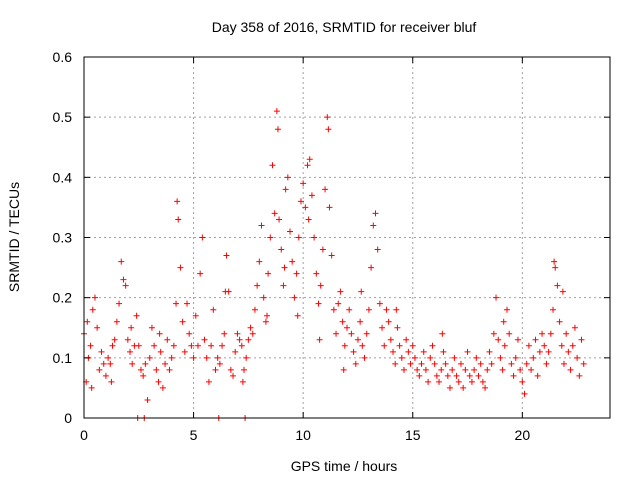  What do you see at coordinates (413, 435) in the screenshot?
I see `x-tick-label: 15` at bounding box center [413, 435].